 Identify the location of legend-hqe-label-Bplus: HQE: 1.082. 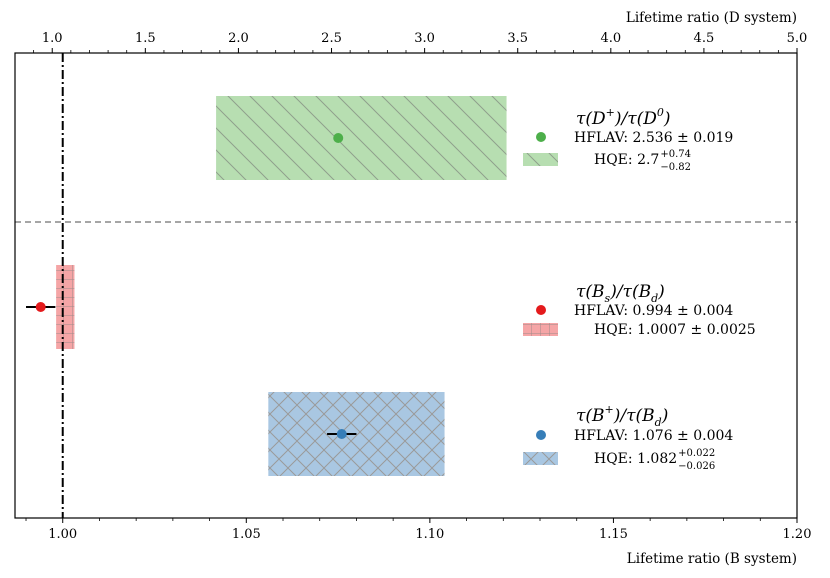
(635, 459).